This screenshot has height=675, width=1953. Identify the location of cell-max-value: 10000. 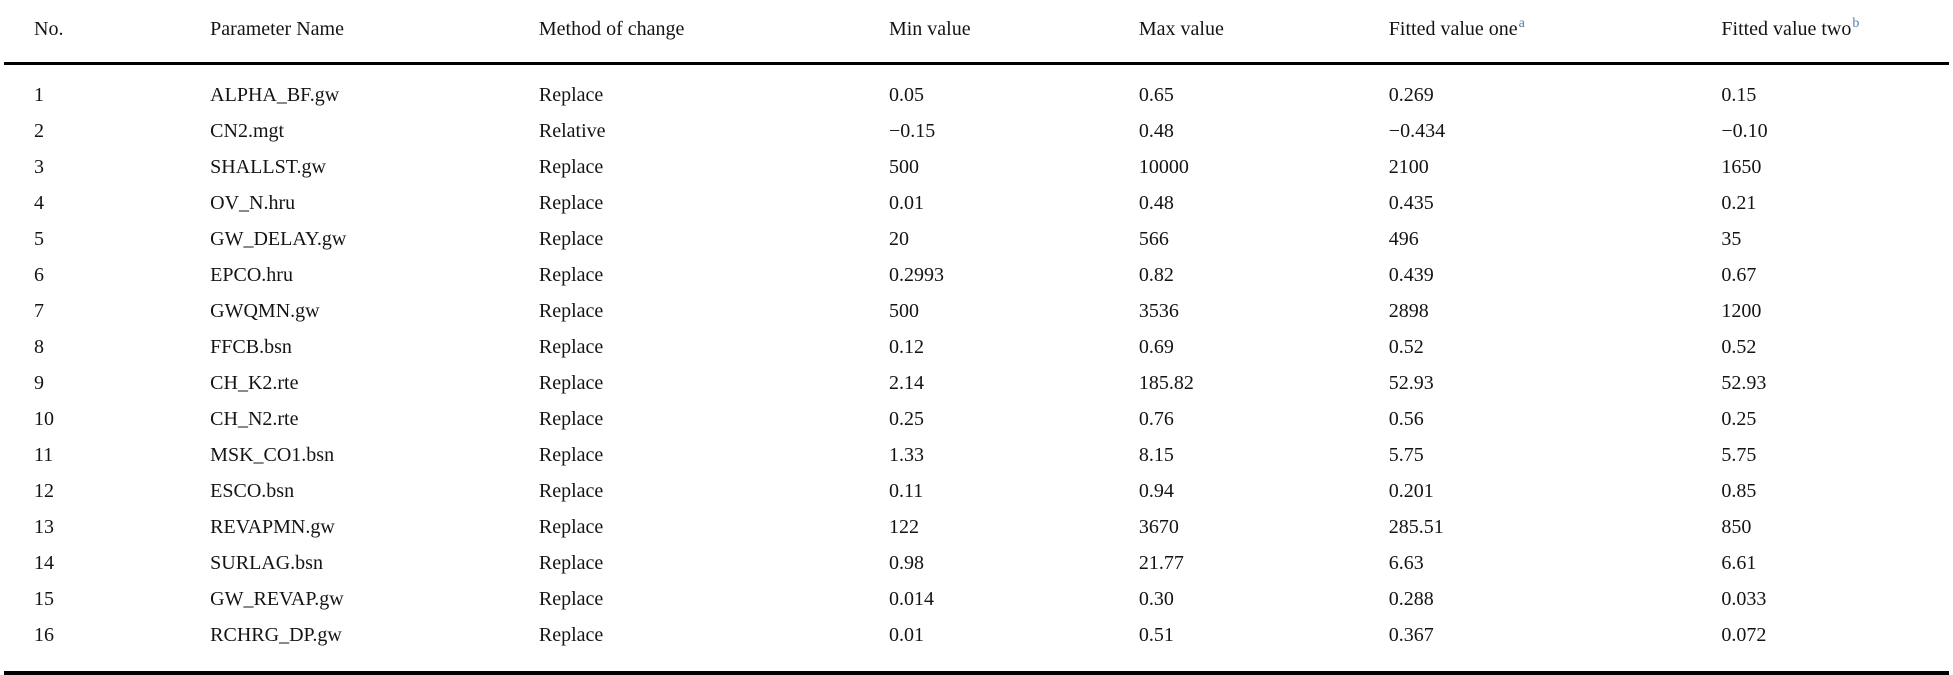
(1163, 167).